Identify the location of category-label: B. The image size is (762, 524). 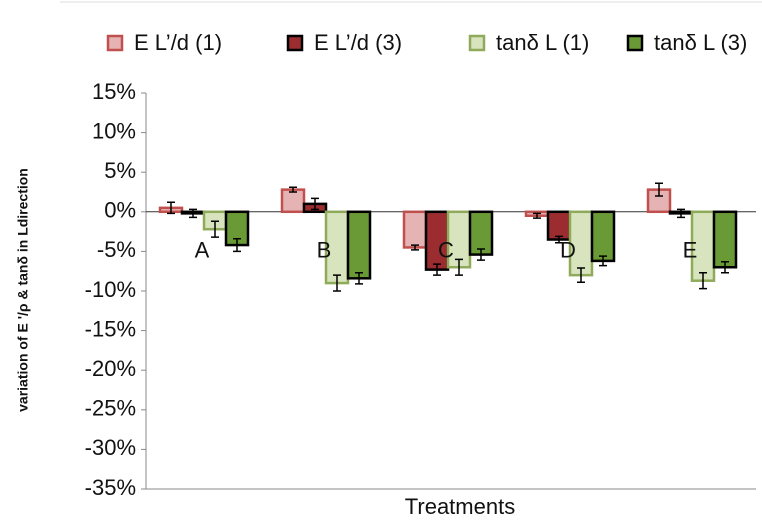
(324, 250).